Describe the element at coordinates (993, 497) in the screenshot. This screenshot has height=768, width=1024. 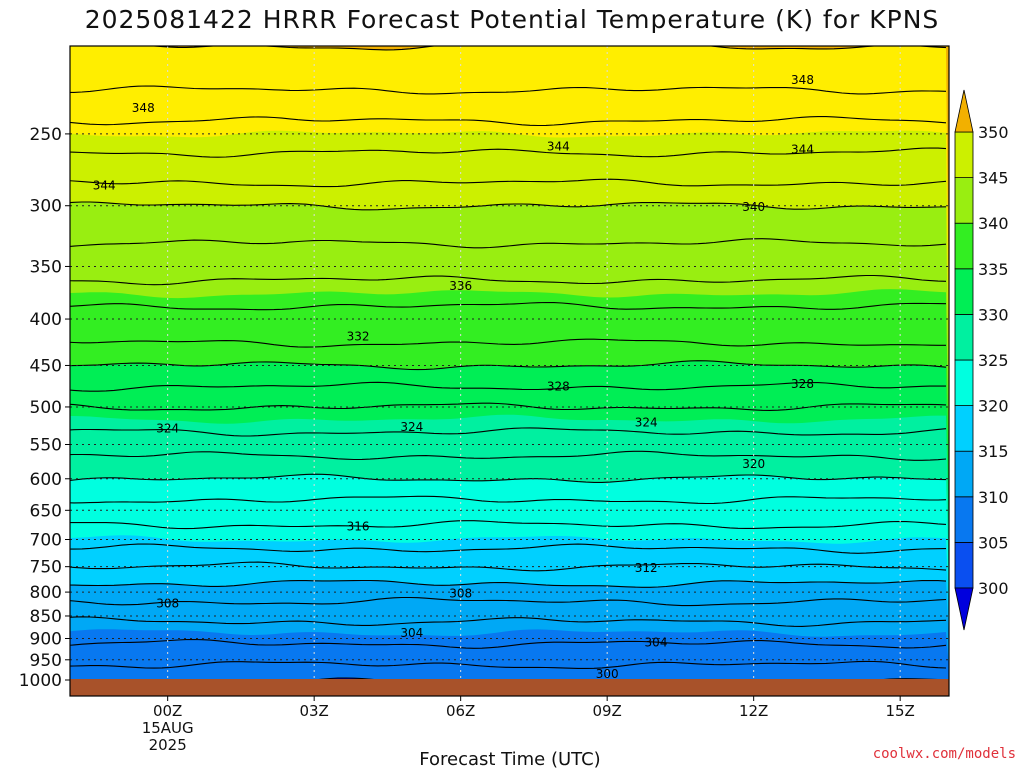
I see `colorbar-label: 310` at that location.